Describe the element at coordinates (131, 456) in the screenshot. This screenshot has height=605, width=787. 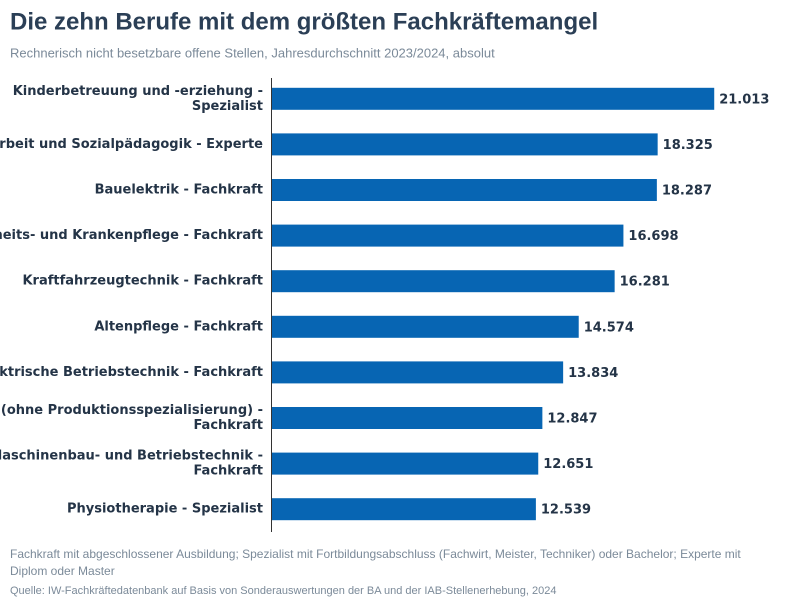
I see `y-tick-label: laschinenbau- und Betriebstechnik -` at that location.